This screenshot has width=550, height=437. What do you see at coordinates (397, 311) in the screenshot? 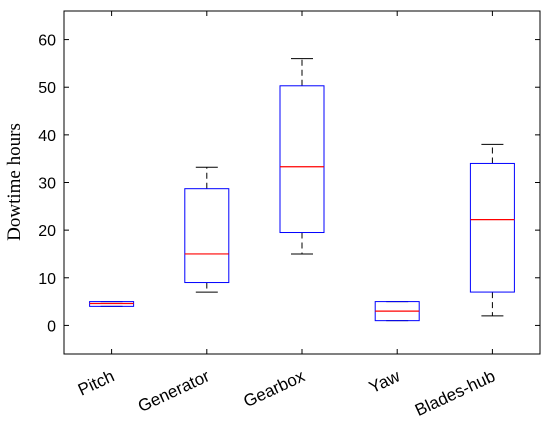
I see `box-yaw` at bounding box center [397, 311].